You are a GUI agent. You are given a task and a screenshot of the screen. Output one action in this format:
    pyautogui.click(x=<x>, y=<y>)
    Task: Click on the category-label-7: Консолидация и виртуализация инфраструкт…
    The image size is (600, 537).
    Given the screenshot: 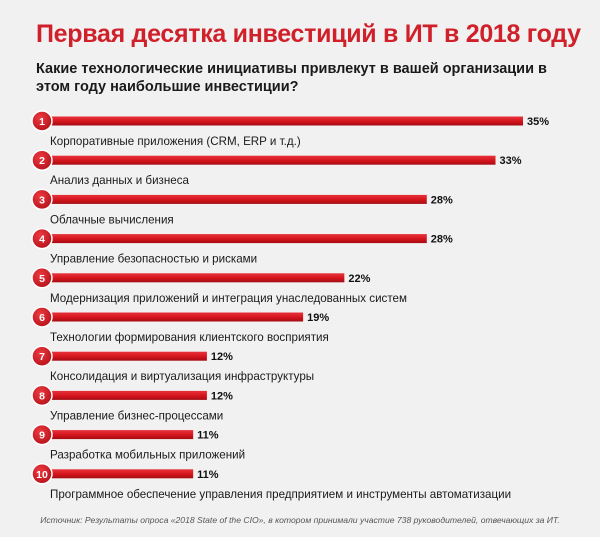 What is the action you would take?
    pyautogui.click(x=182, y=376)
    